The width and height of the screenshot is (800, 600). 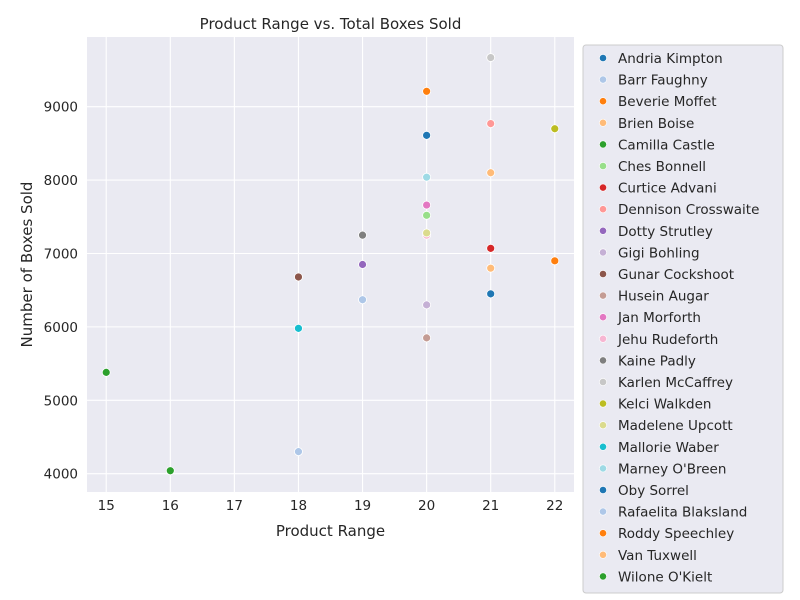 I want to click on legend-item: Oby Sorrel, so click(x=644, y=491).